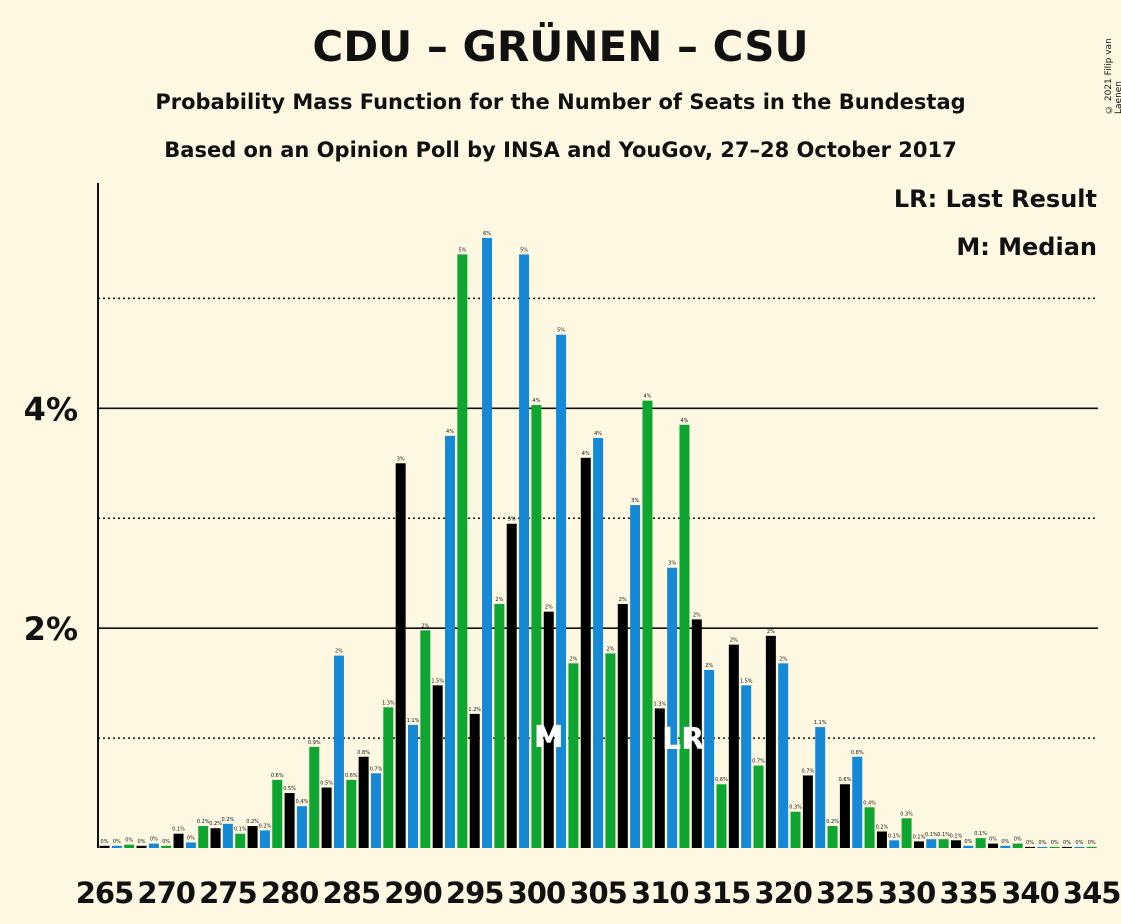  What do you see at coordinates (240, 830) in the screenshot?
I see `data-label-seat-276: 0.1%` at bounding box center [240, 830].